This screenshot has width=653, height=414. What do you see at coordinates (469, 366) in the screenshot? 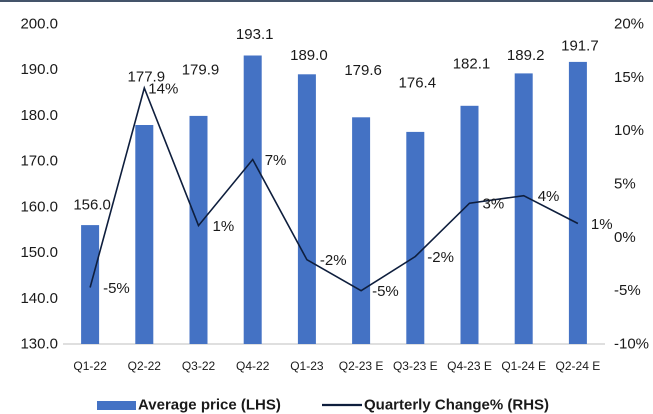
I see `category-label-q4-23-e: Q4-23 E` at bounding box center [469, 366].